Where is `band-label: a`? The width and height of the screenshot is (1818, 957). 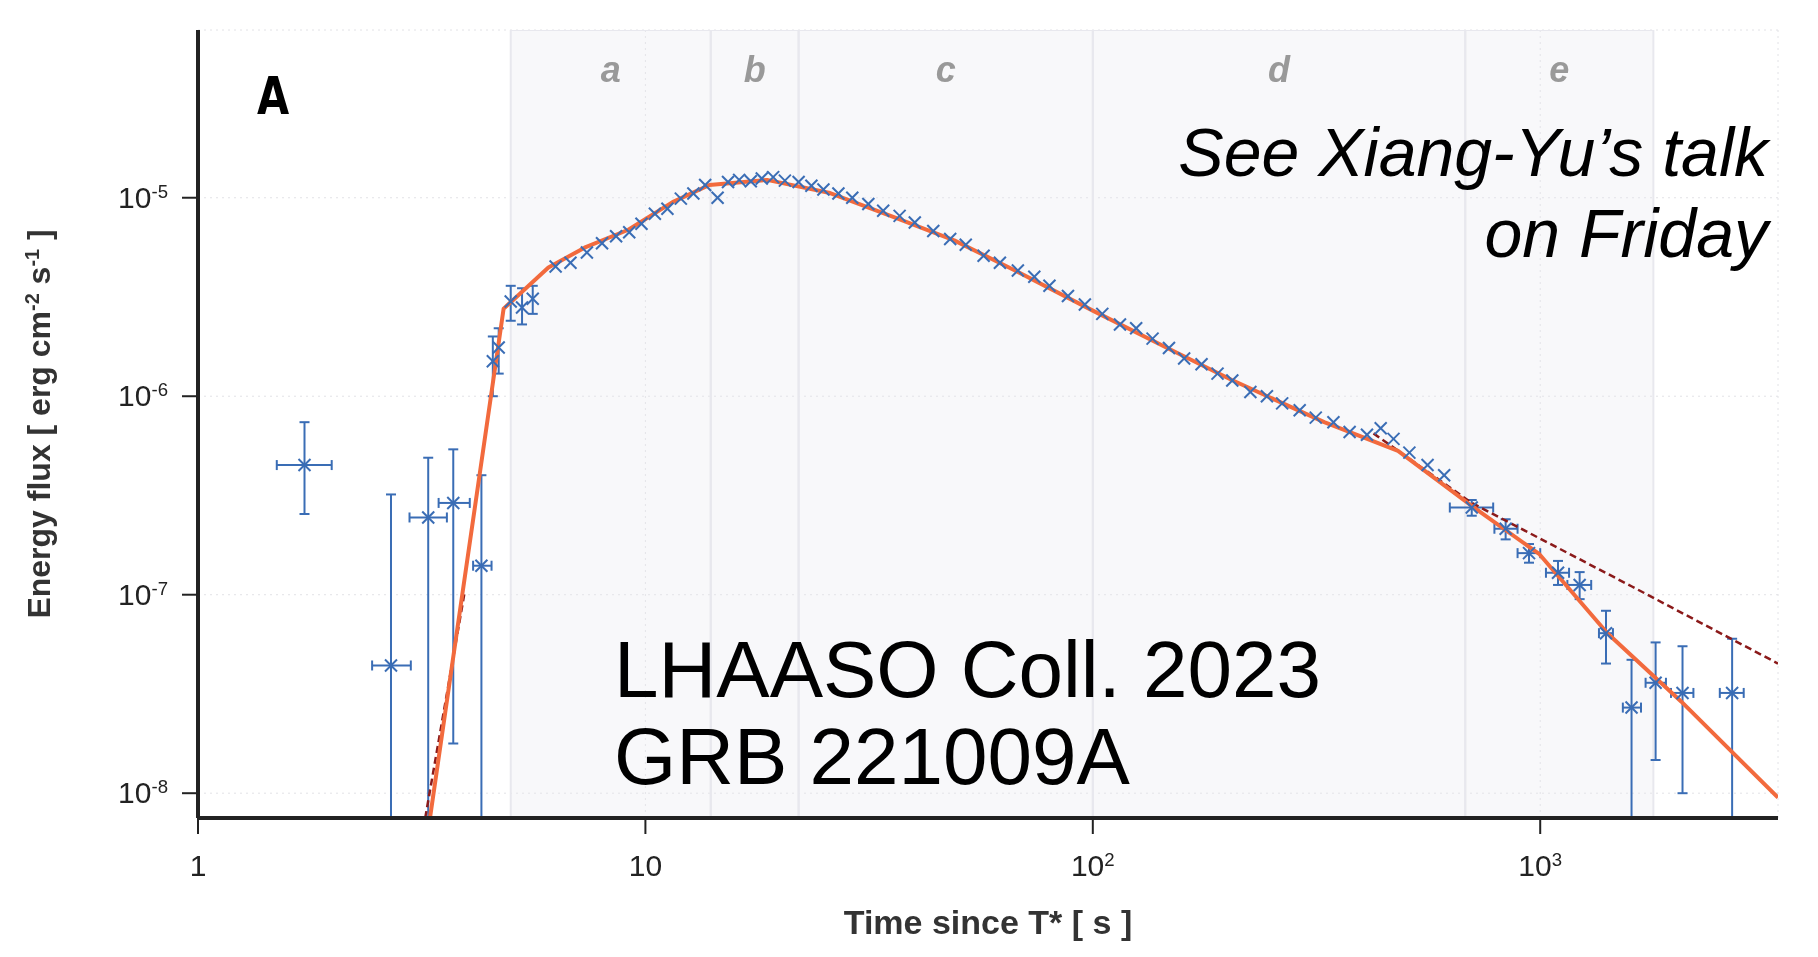 band-label: a is located at coordinates (610, 69).